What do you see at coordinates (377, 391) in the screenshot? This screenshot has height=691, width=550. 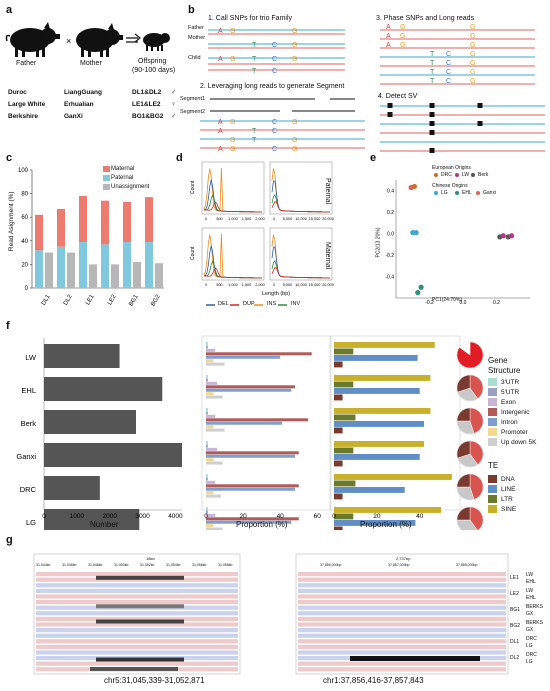 I see `te-bar-ehl-line` at bounding box center [377, 391].